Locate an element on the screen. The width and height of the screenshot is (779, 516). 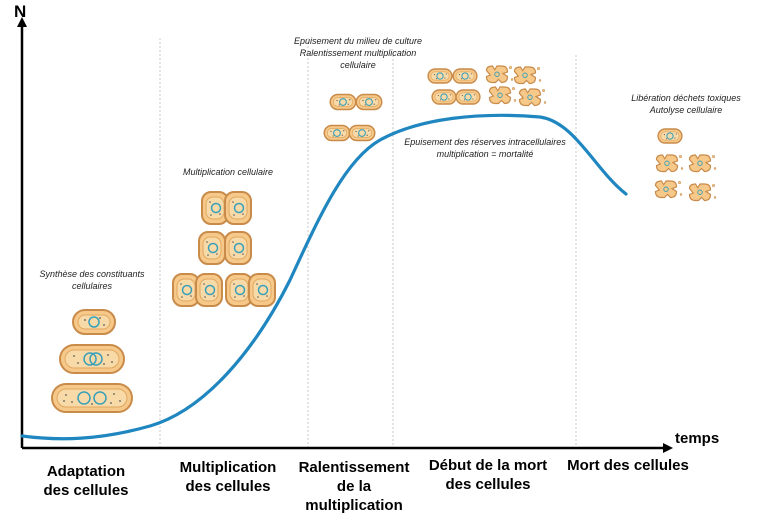
phase-label-debut-mort: Début de la mort des cellules is located at coordinates (488, 475).